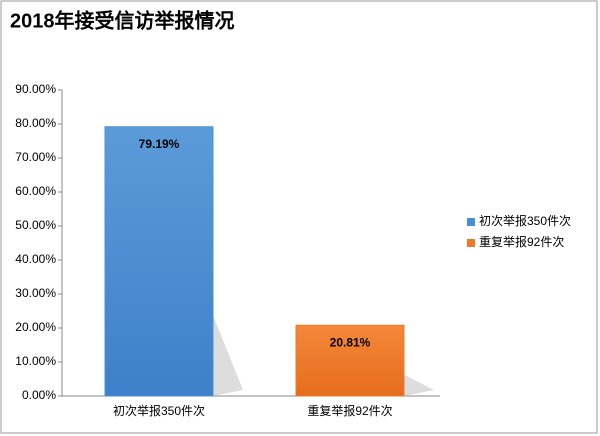 The image size is (600, 436). What do you see at coordinates (159, 144) in the screenshot?
I see `value-label: 79.19%` at bounding box center [159, 144].